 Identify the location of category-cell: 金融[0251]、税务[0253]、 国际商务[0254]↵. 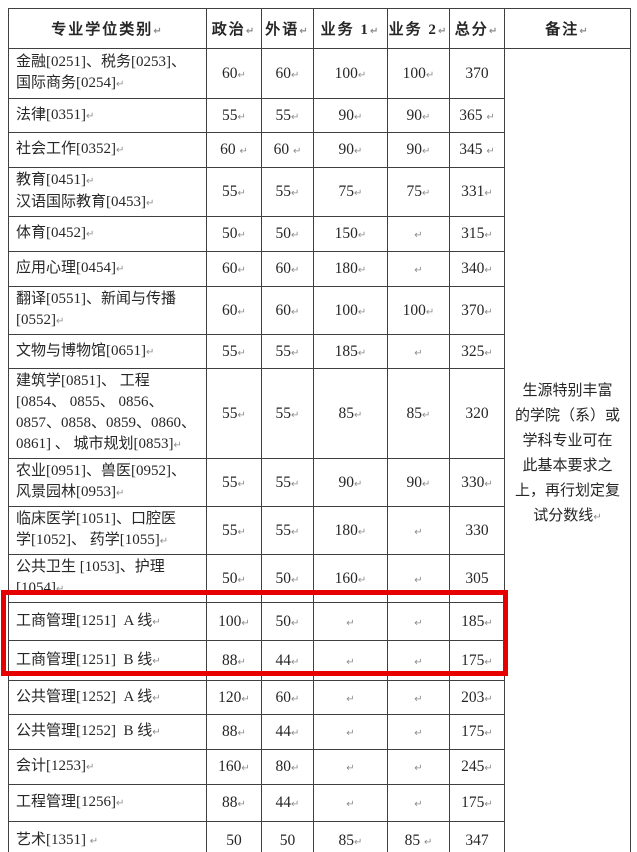
(107, 73).